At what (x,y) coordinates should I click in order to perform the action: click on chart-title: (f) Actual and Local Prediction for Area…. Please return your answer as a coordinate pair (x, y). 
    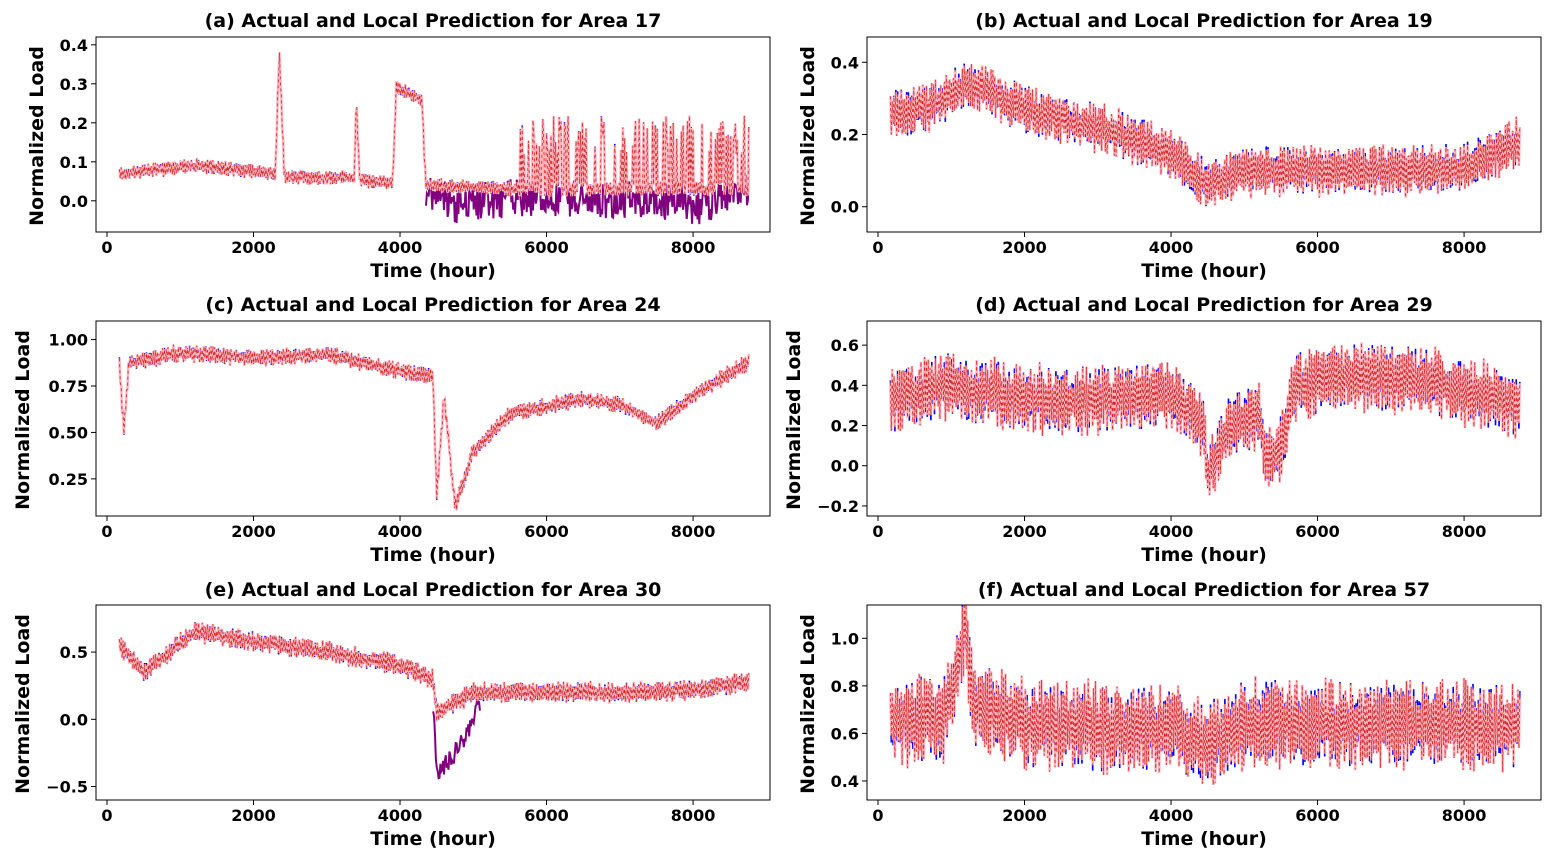
    Looking at the image, I should click on (1204, 590).